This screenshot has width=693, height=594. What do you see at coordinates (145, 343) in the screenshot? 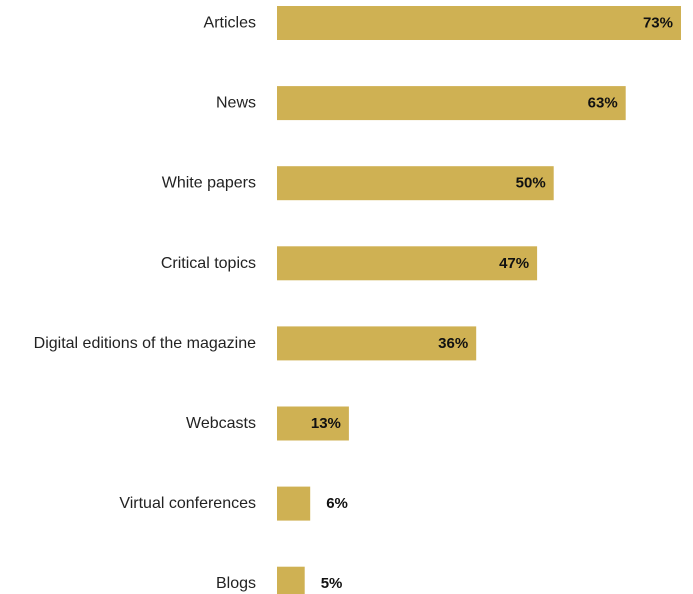
I see `category-label-digital-editions-of-the-magazine: Digital editions of the magazine` at bounding box center [145, 343].